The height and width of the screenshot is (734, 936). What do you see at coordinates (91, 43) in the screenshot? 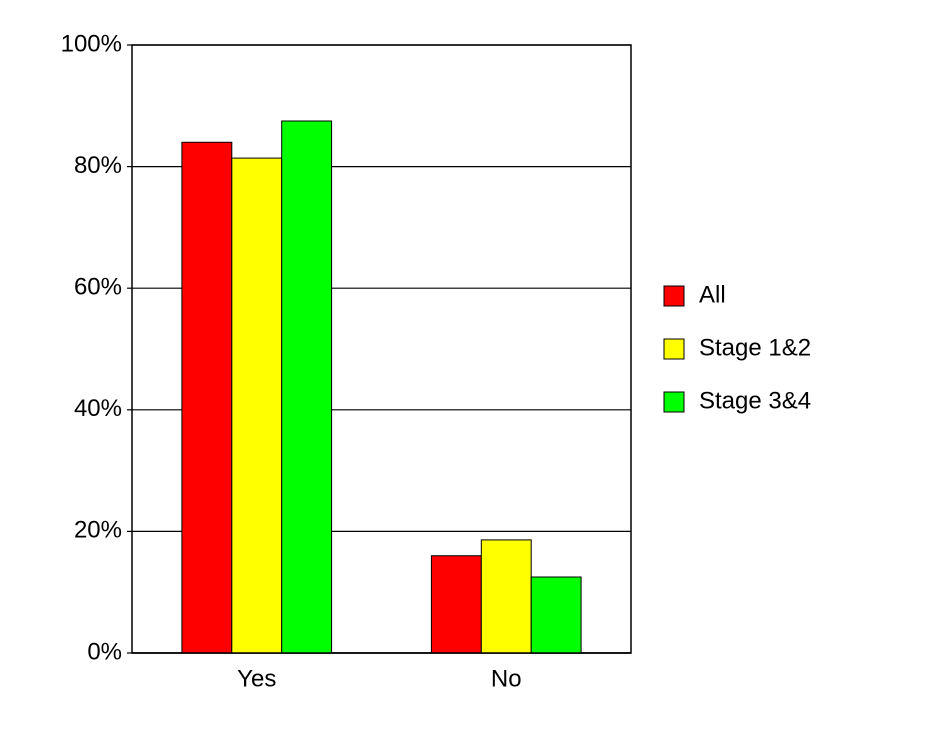
I see `y-tick-label: 100%` at bounding box center [91, 43].